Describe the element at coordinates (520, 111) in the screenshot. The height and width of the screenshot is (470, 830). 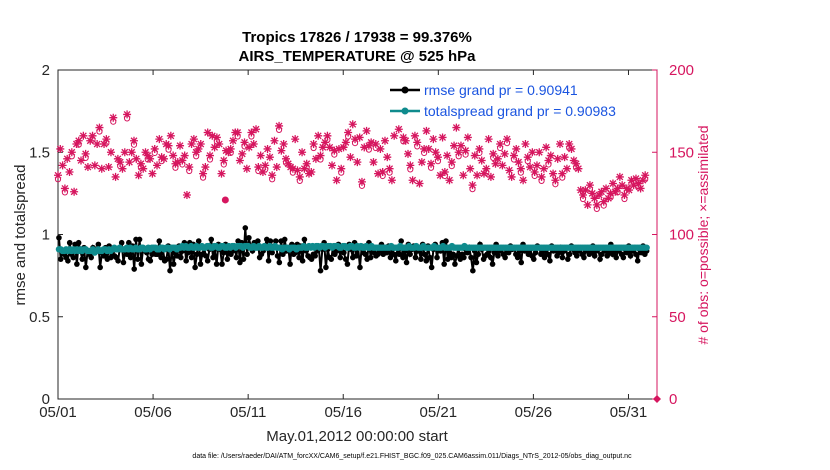
I see `legend-entry: totalspread grand pr = 0.90983` at that location.